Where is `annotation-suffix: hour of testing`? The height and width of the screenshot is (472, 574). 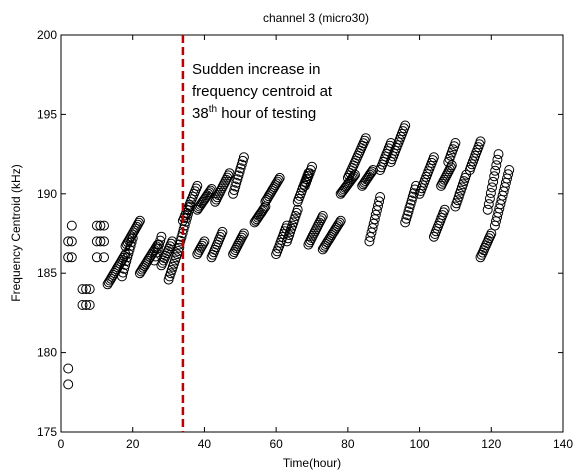 annotation-suffix: hour of testing is located at coordinates (266, 113).